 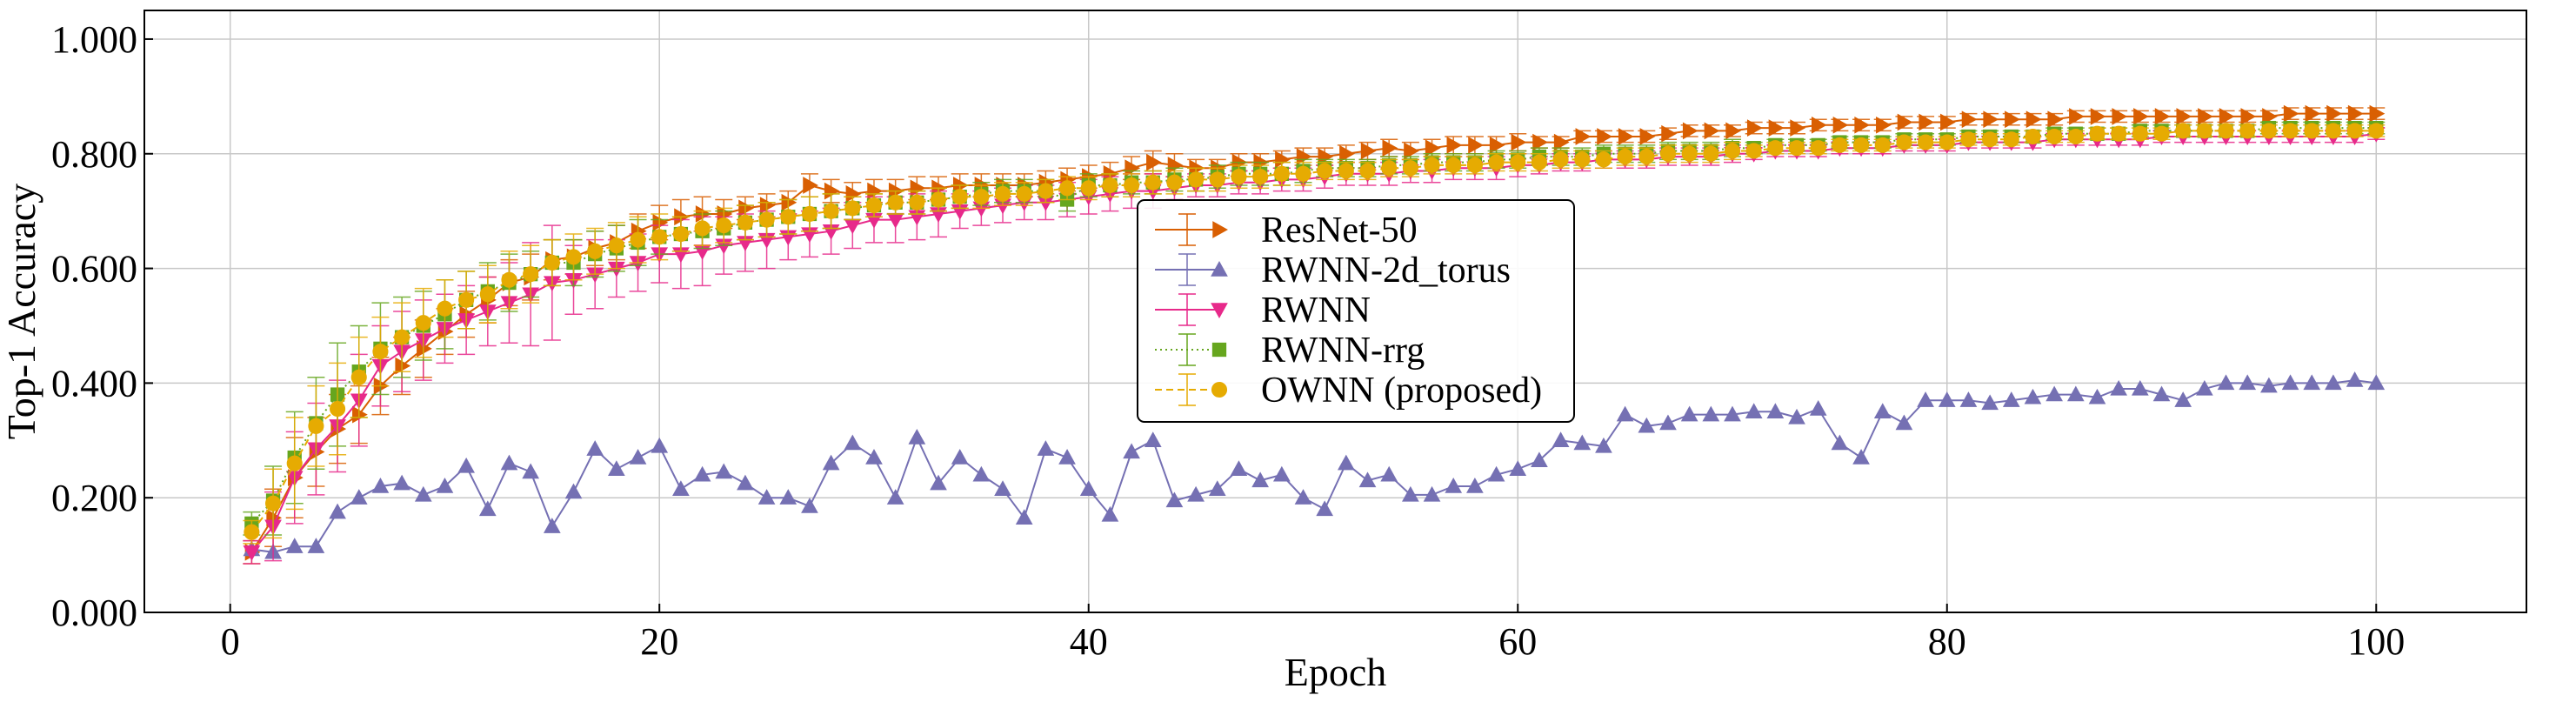 I want to click on legend-label: RWNN, so click(x=1316, y=311).